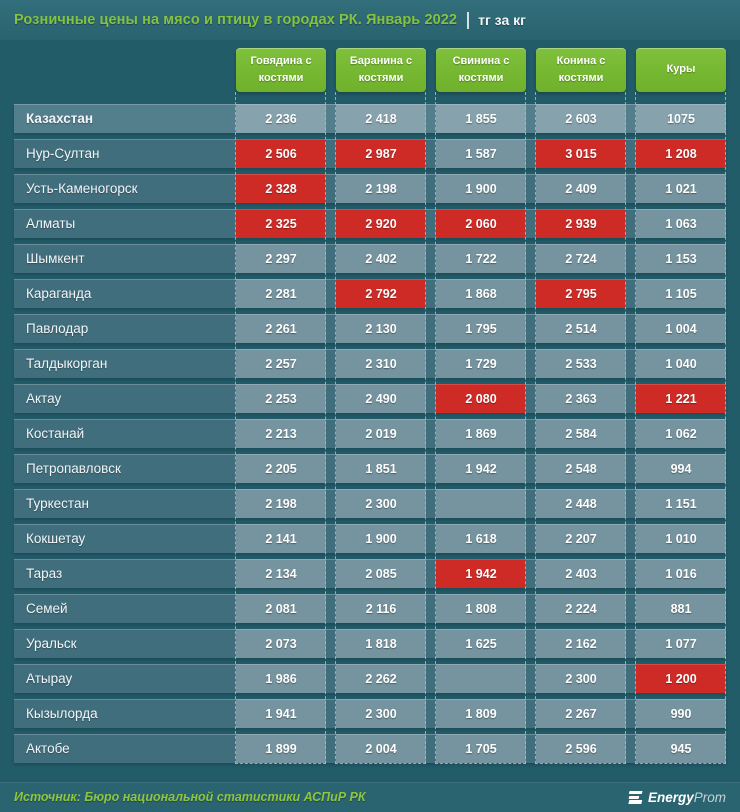 This screenshot has height=812, width=740. I want to click on price-cell: 881, so click(681, 608).